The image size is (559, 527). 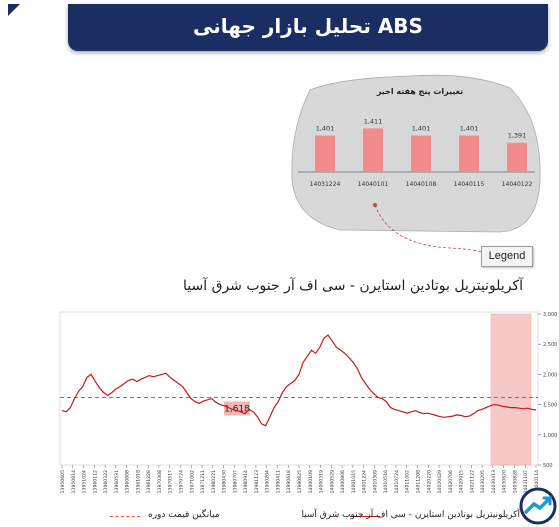 I want to click on x-tick-label: 14020706, so click(x=451, y=481).